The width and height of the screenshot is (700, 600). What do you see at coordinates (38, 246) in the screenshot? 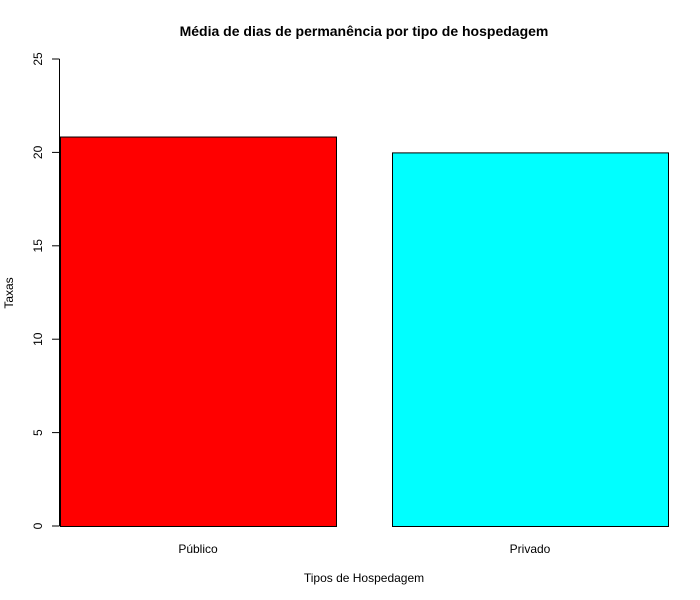
I see `y-tick-label-15: 15` at bounding box center [38, 246].